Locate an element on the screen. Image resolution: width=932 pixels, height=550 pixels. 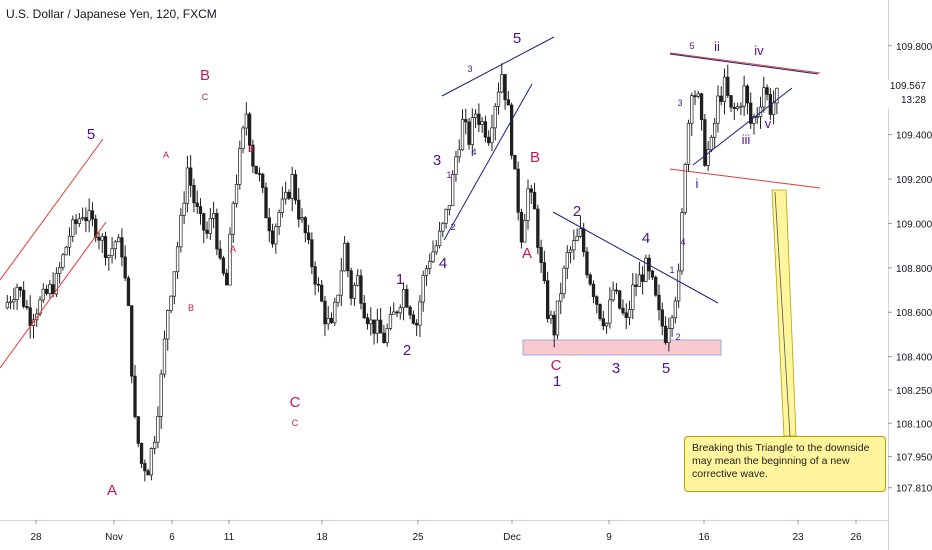
wave-label: B is located at coordinates (205, 75).